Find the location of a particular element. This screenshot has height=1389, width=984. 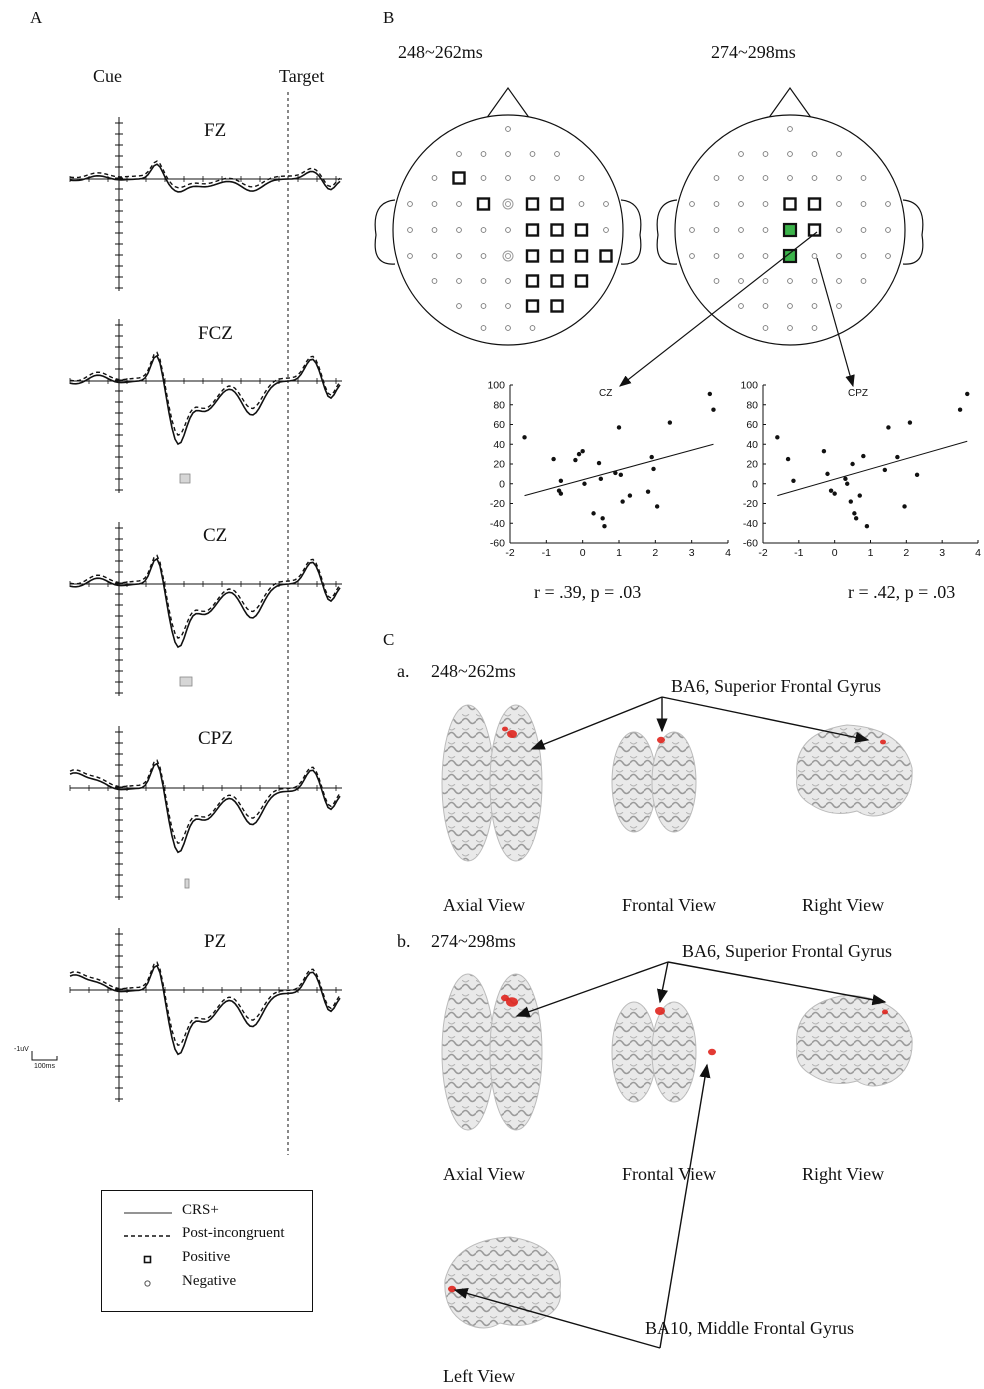

topo-right-nose is located at coordinates (790, 103).